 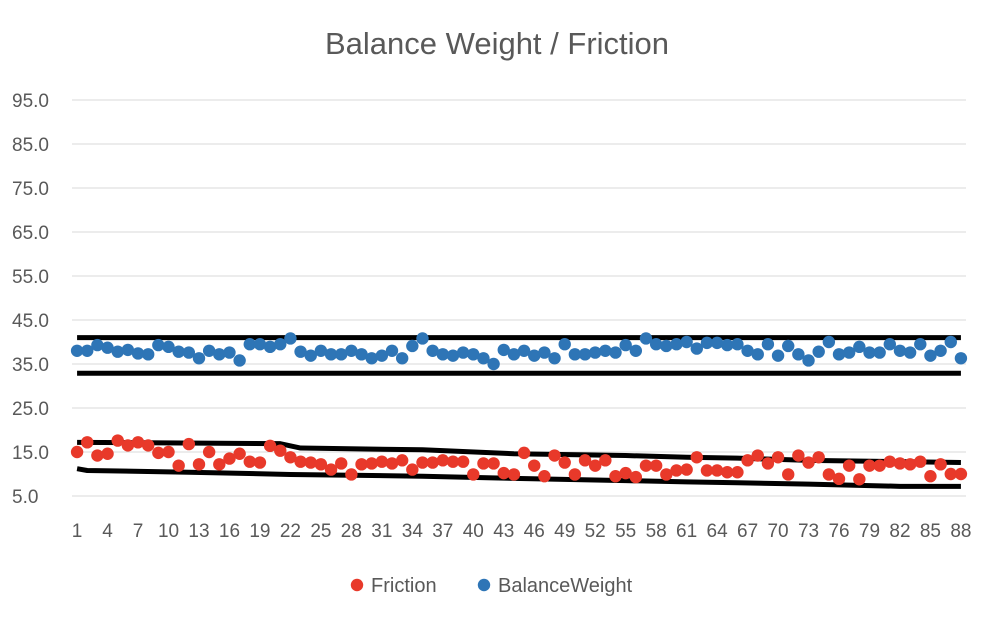 What do you see at coordinates (503, 531) in the screenshot?
I see `x-tick-label: 43` at bounding box center [503, 531].